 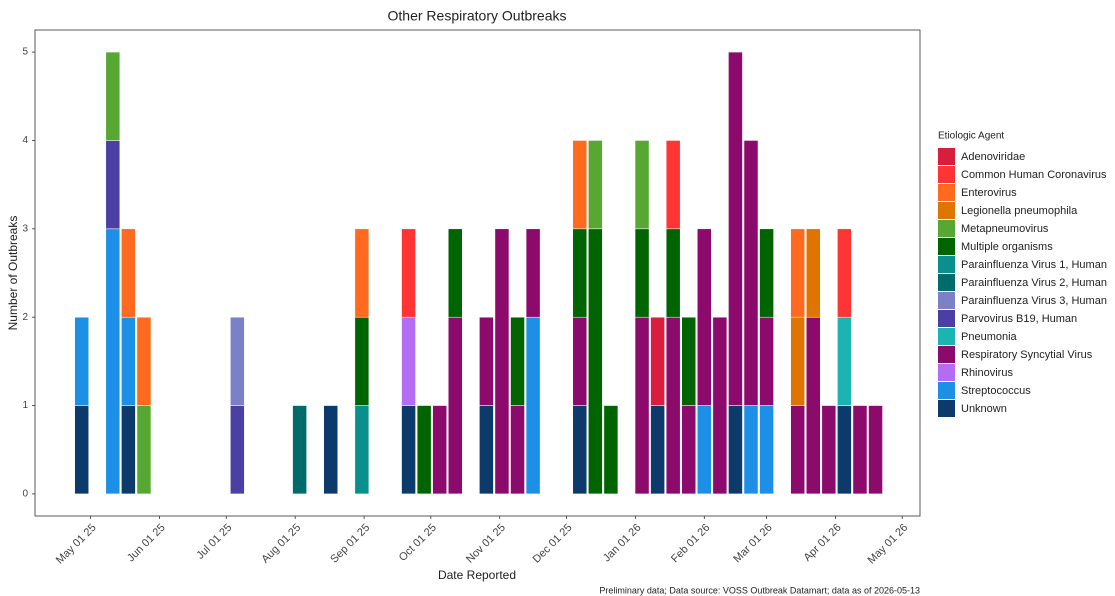 I want to click on legend-label: Unknown, so click(x=984, y=409).